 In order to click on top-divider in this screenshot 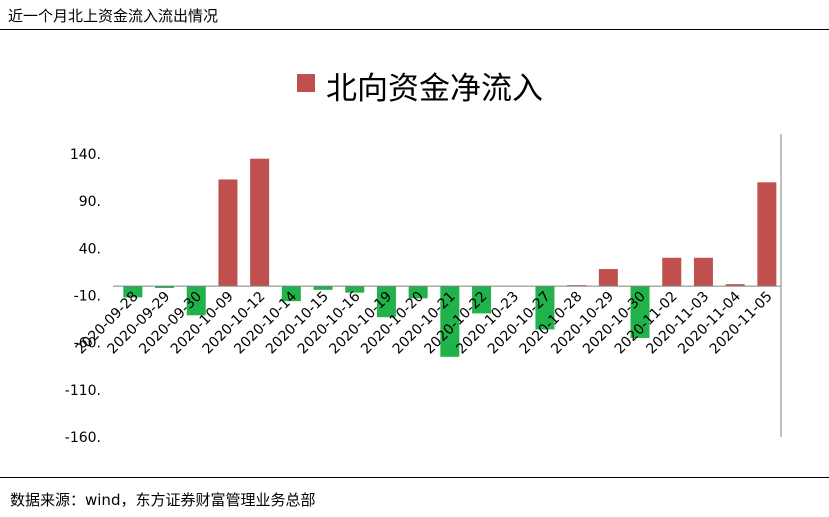, I will do `click(414, 29)`.